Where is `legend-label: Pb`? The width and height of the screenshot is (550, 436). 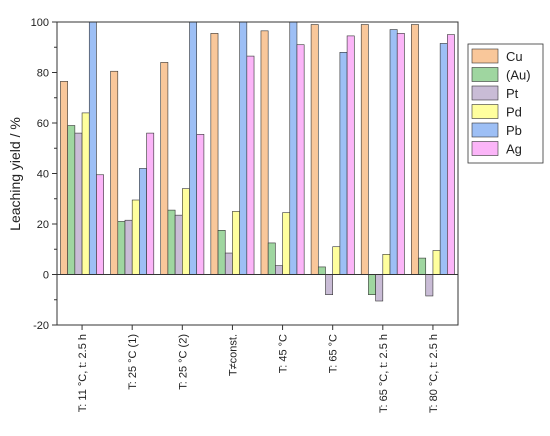 legend-label: Pb is located at coordinates (514, 130).